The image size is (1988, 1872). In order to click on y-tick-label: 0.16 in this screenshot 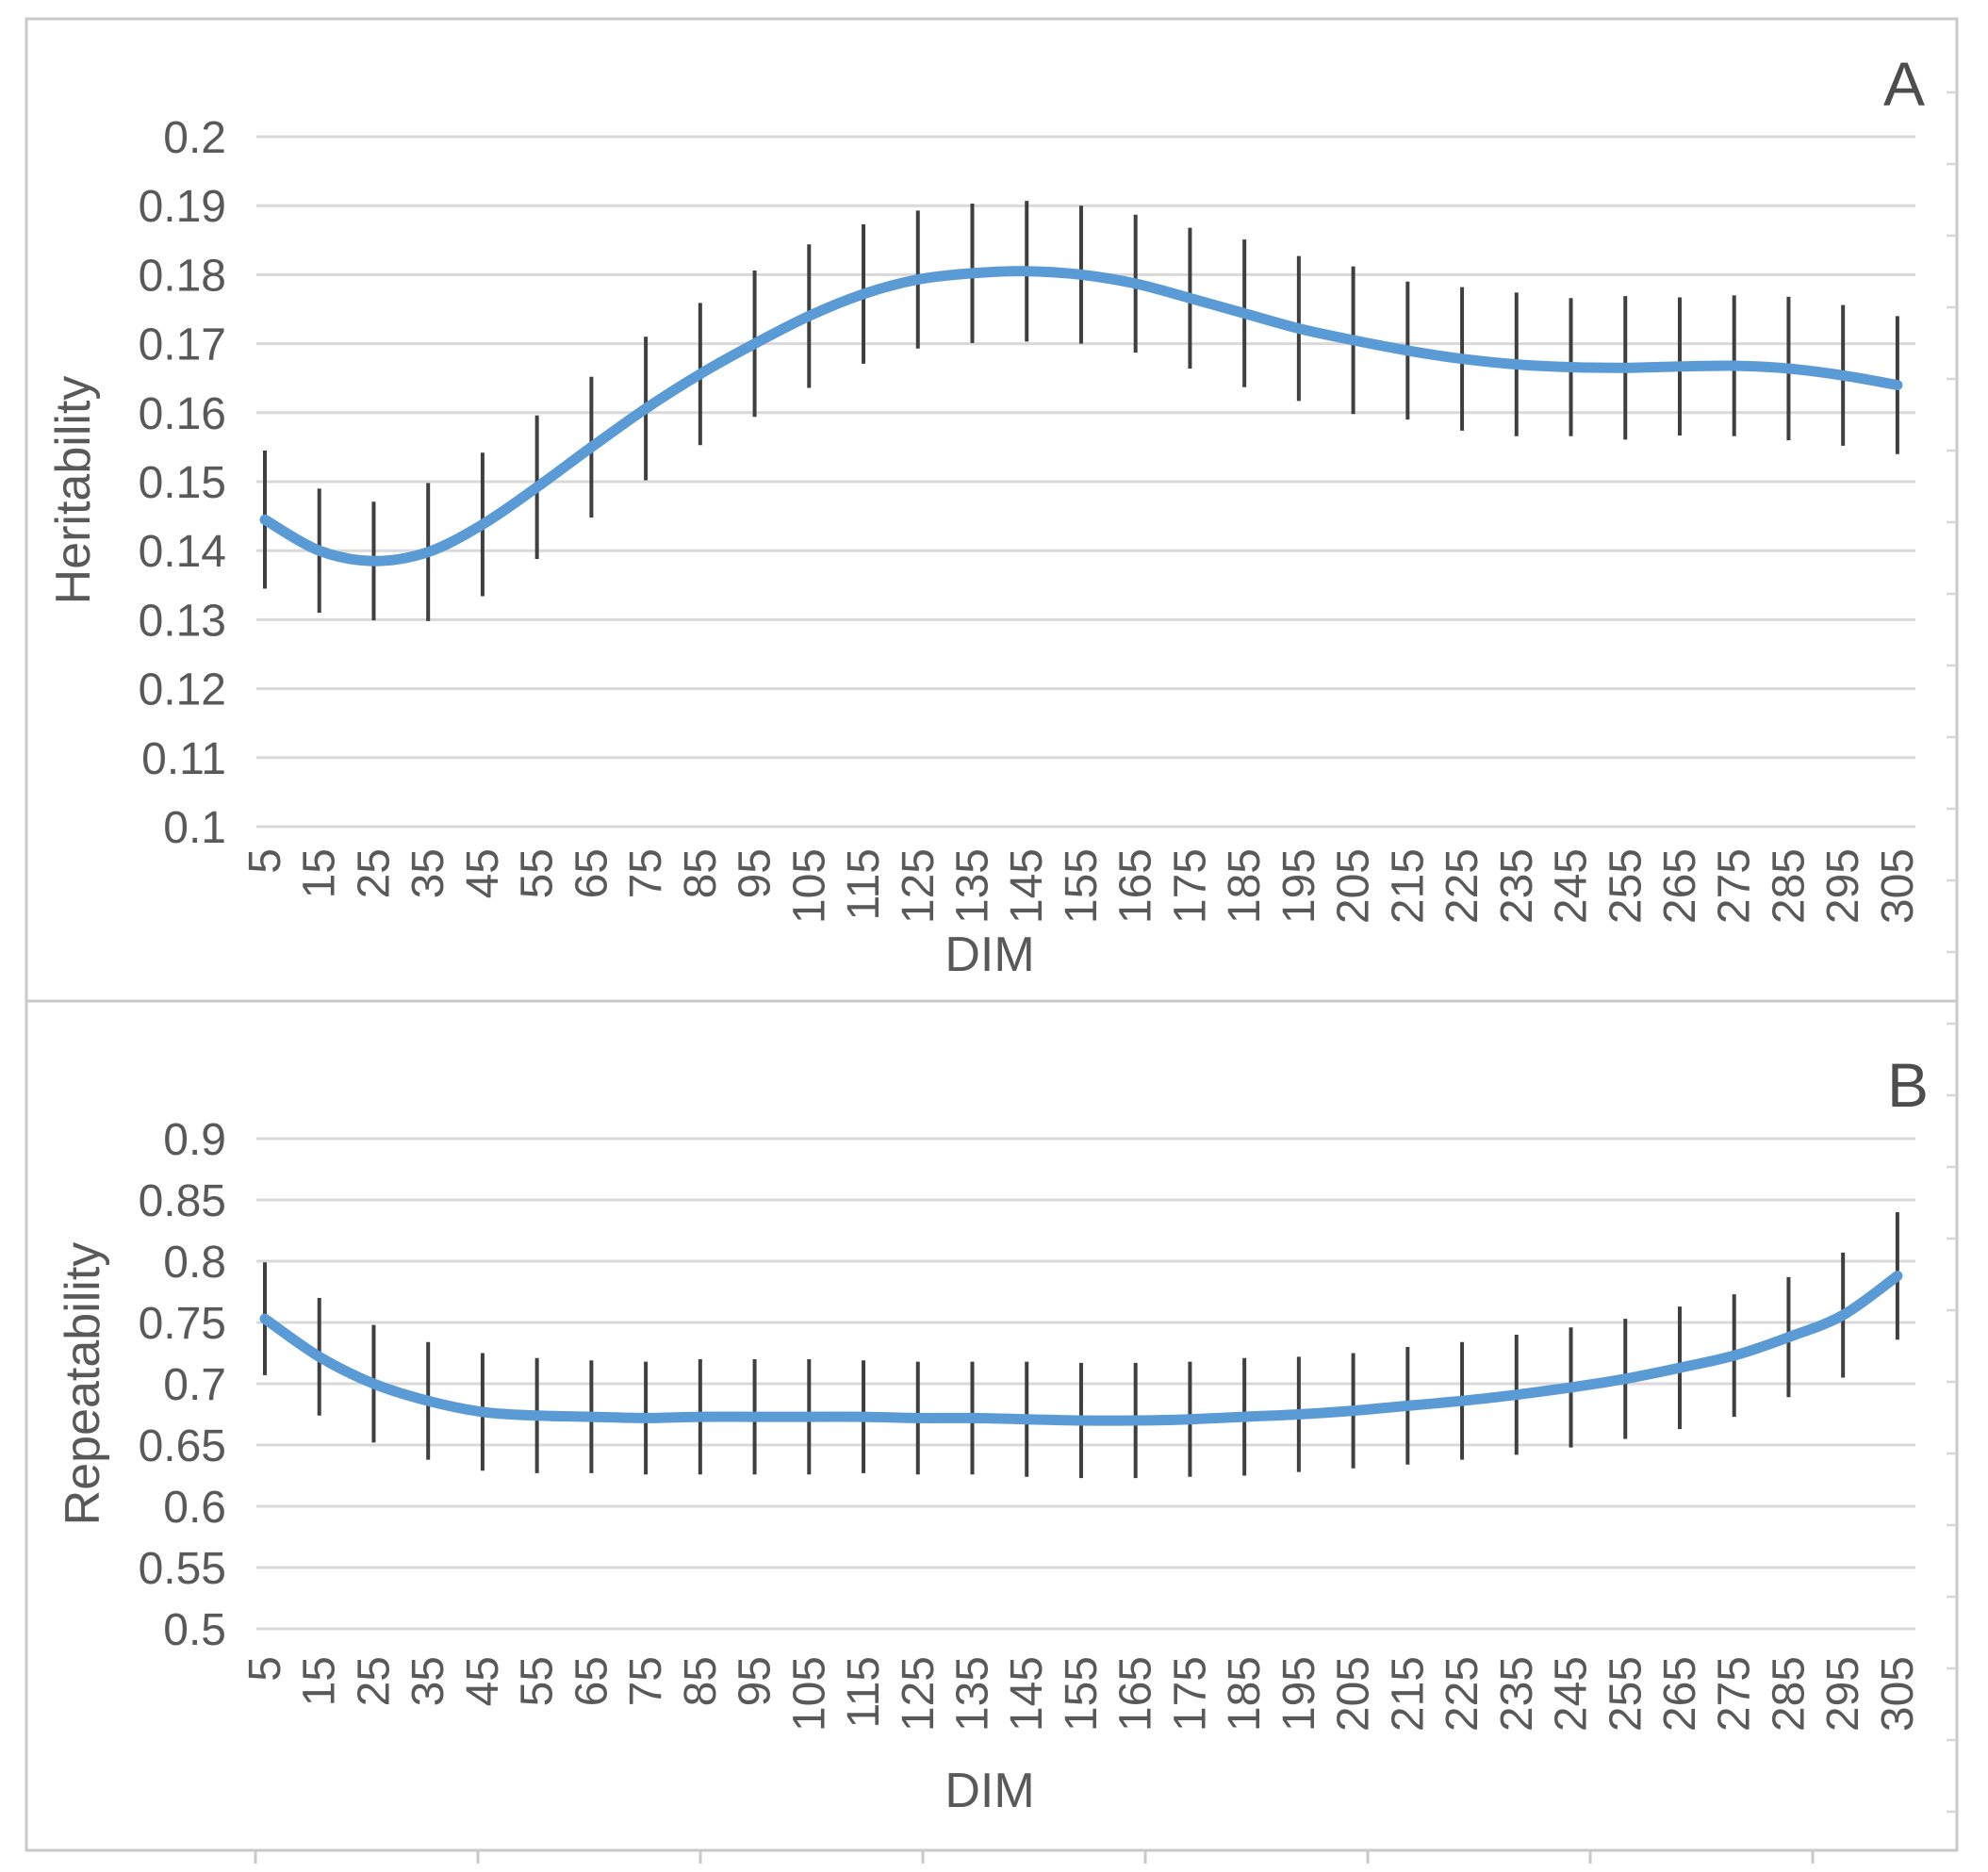, I will do `click(183, 414)`.